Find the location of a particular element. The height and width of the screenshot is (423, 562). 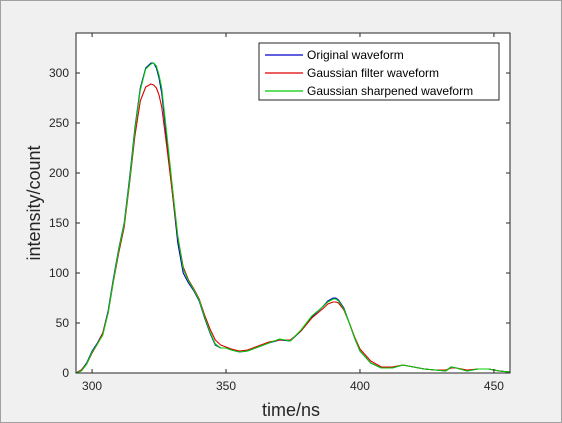

y-axis-label: intensity/count is located at coordinates (34, 202).